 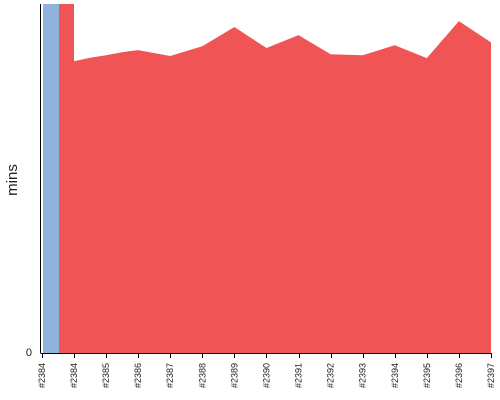 I want to click on x-tick-label: #2388, so click(x=202, y=375).